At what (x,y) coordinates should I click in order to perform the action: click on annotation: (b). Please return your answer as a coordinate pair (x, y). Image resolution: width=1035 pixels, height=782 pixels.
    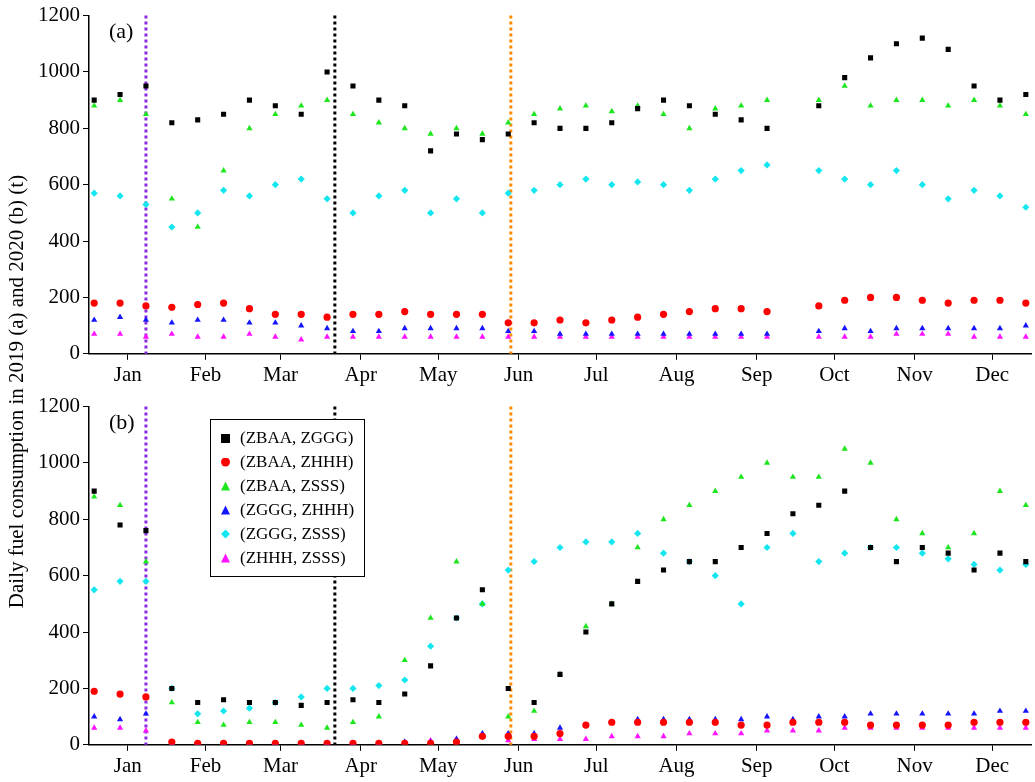
    Looking at the image, I should click on (122, 422).